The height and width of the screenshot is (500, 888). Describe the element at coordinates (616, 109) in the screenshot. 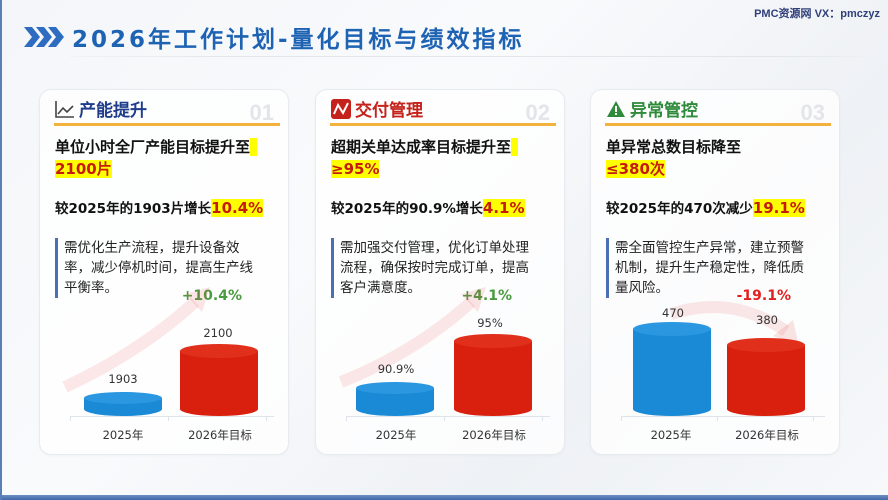

I see `warning-triangle-icon` at that location.